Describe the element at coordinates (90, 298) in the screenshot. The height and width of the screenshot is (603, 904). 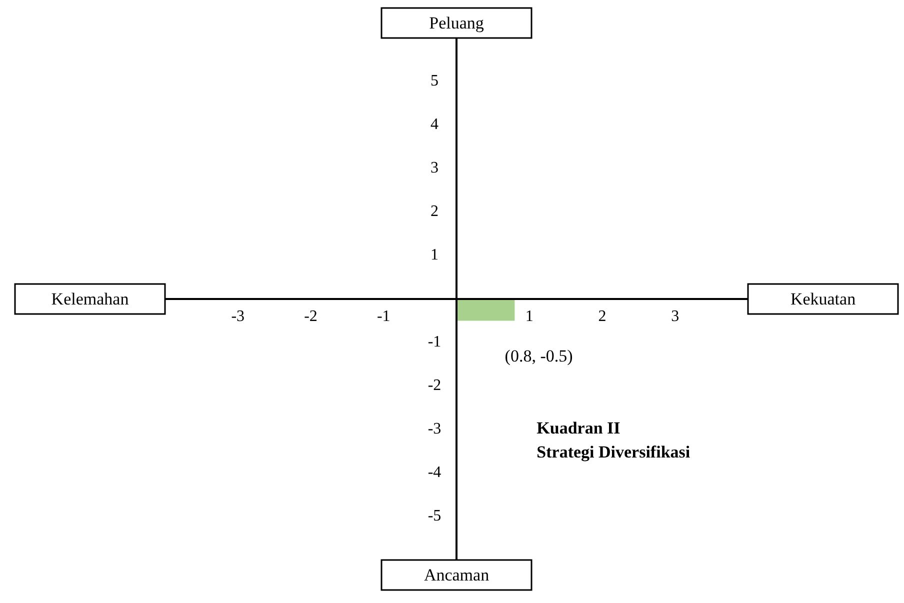
I see `text: Kelemahan` at that location.